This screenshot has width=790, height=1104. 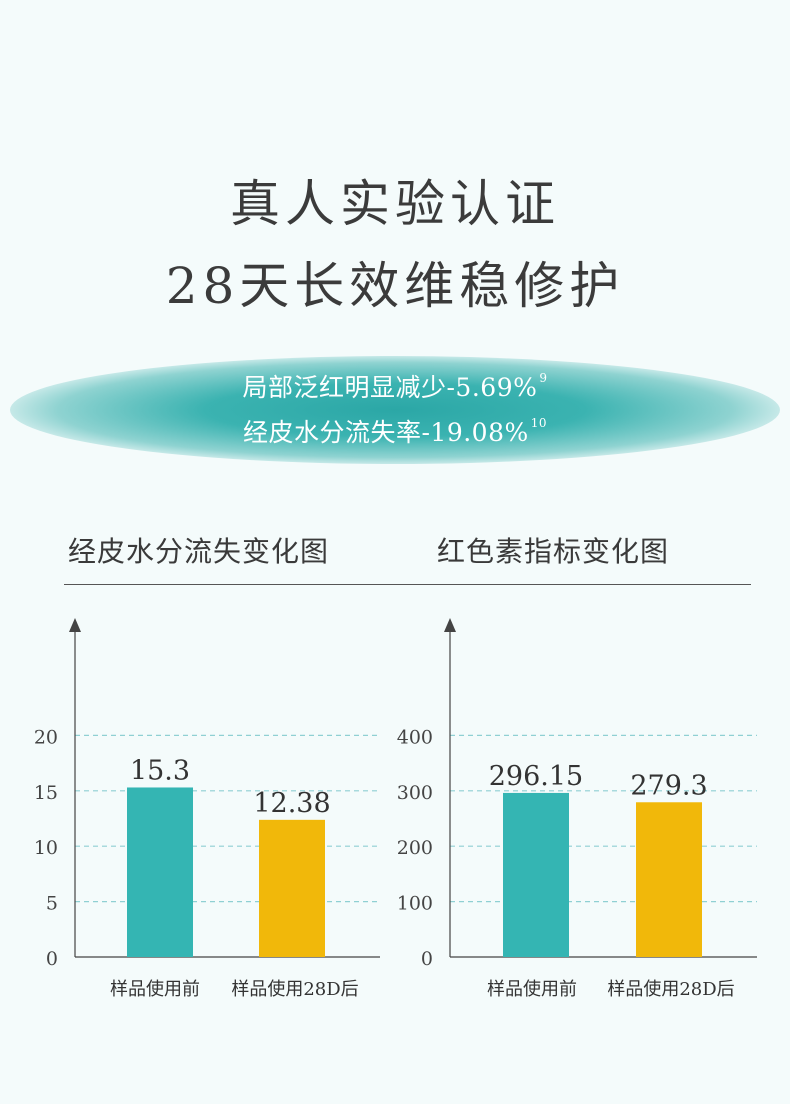 What do you see at coordinates (415, 848) in the screenshot?
I see `y-tick-label: 200` at bounding box center [415, 848].